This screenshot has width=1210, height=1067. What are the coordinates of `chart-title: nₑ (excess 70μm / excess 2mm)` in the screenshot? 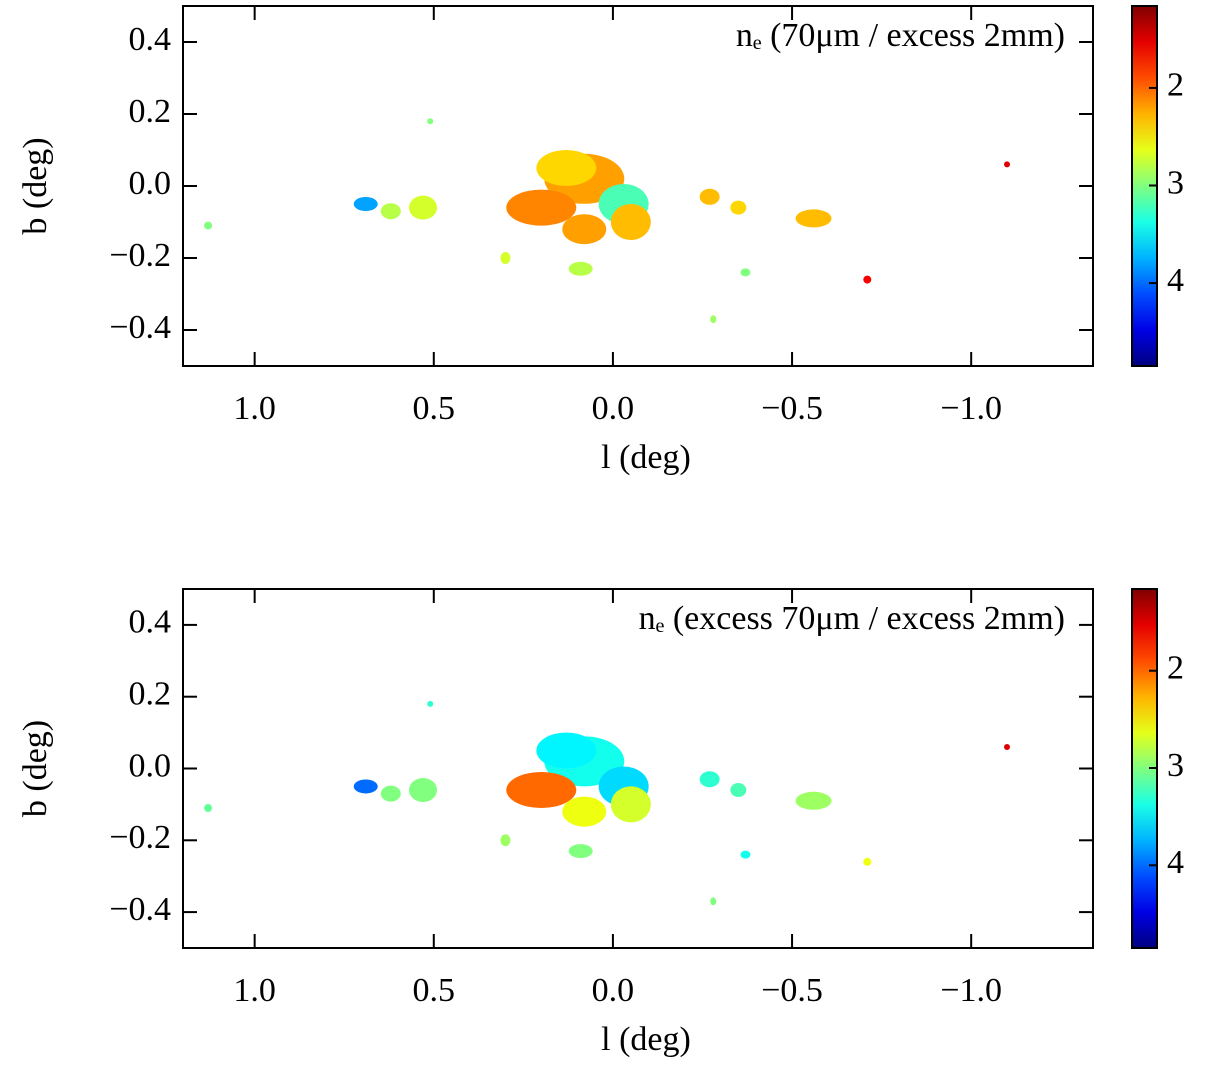 It's located at (852, 618).